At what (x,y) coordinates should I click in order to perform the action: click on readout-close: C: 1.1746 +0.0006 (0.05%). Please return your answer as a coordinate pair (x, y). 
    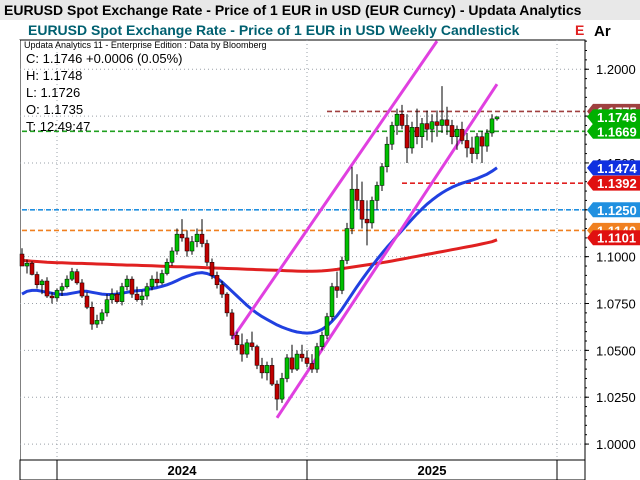
    Looking at the image, I should click on (104, 58).